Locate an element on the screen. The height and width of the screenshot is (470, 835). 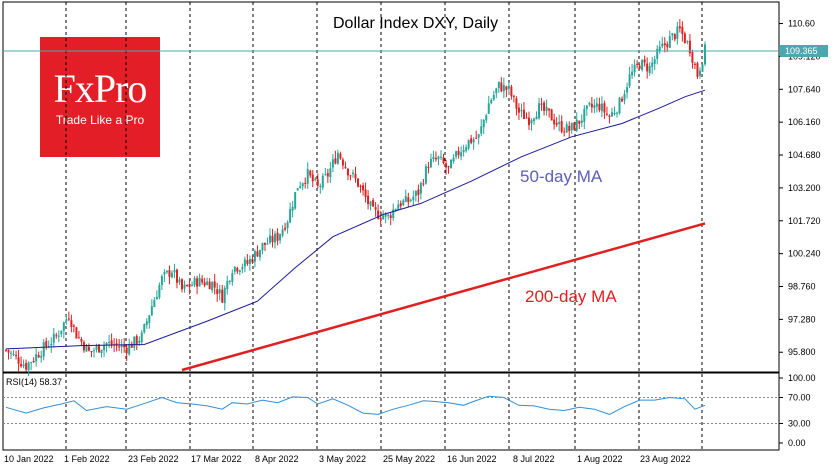
x-tick-label: 17 Mar 2022 is located at coordinates (216, 459).